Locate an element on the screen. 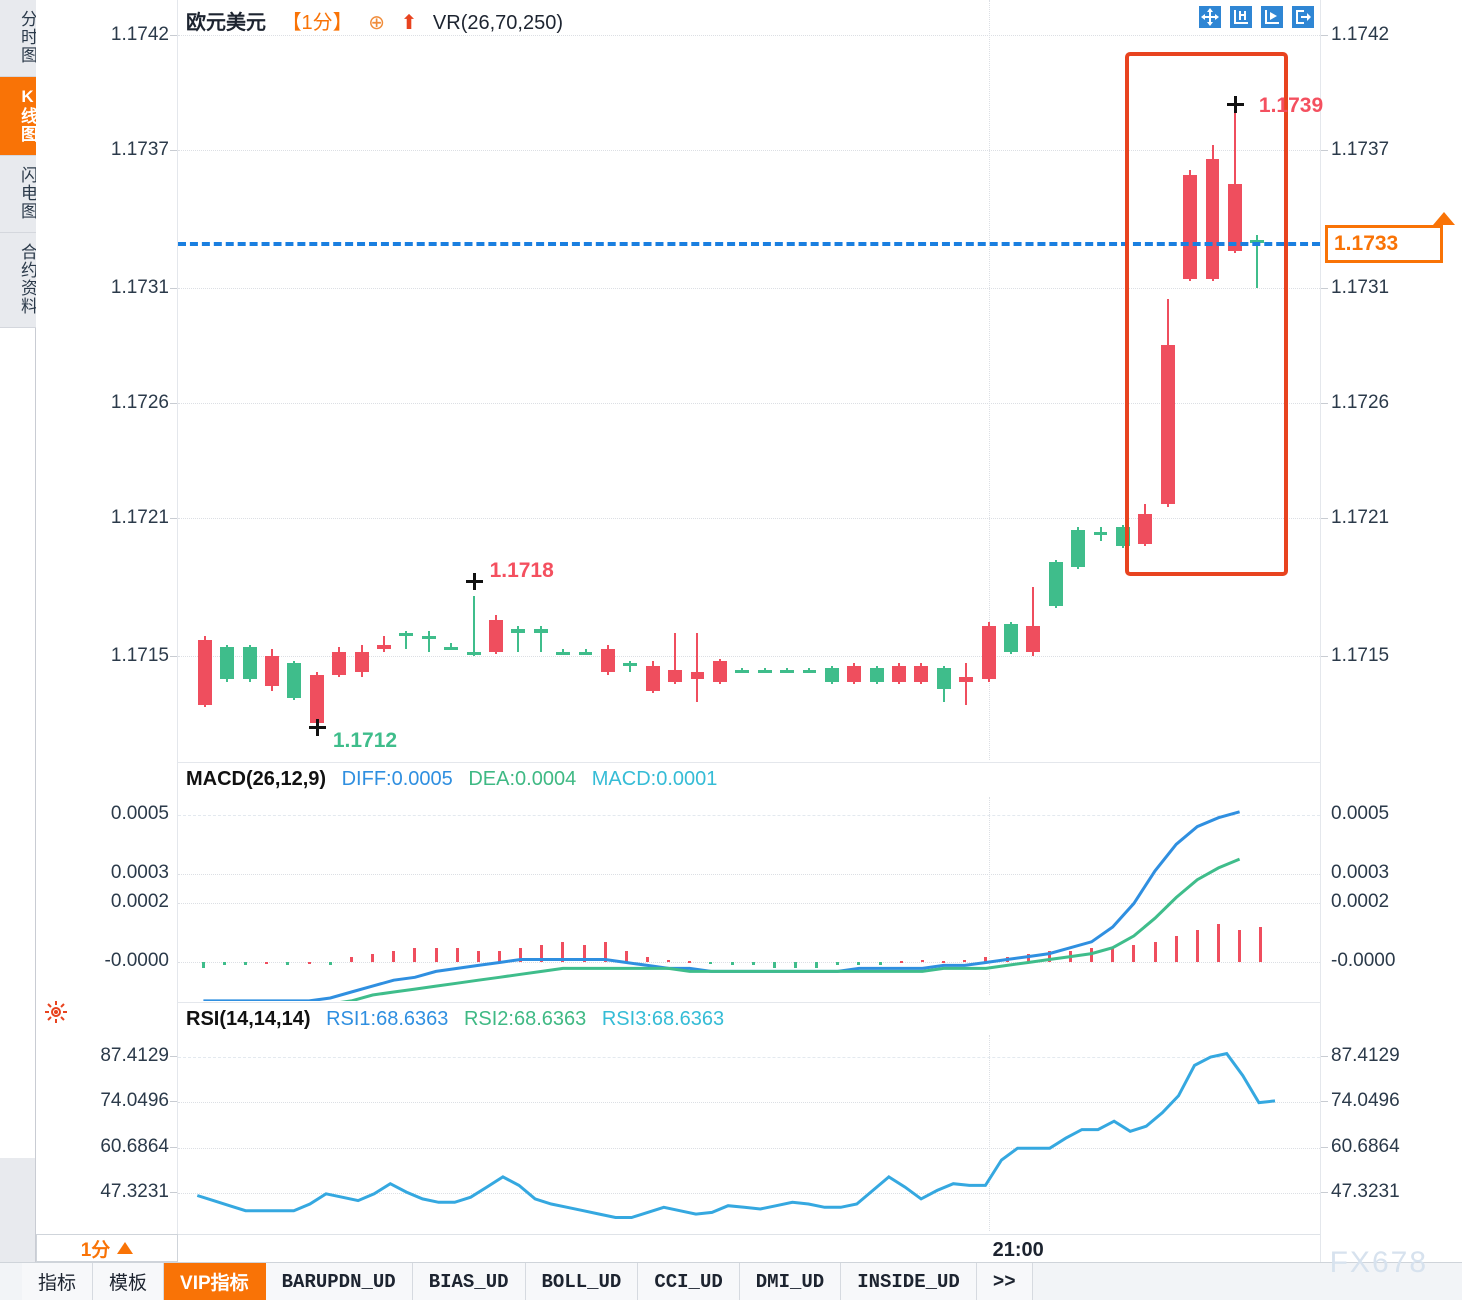  crosshair-icon: ⊕ is located at coordinates (377, 23).